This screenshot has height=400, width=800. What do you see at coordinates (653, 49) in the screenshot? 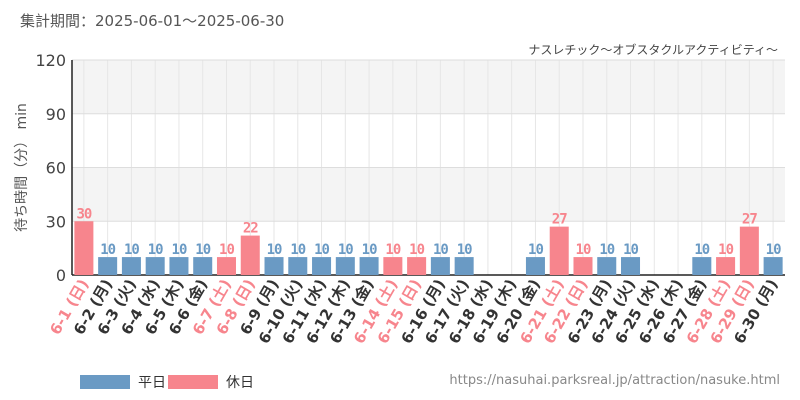
I see `chart-title: ナスレチック～オブスタクルアクティビティ～` at bounding box center [653, 49].